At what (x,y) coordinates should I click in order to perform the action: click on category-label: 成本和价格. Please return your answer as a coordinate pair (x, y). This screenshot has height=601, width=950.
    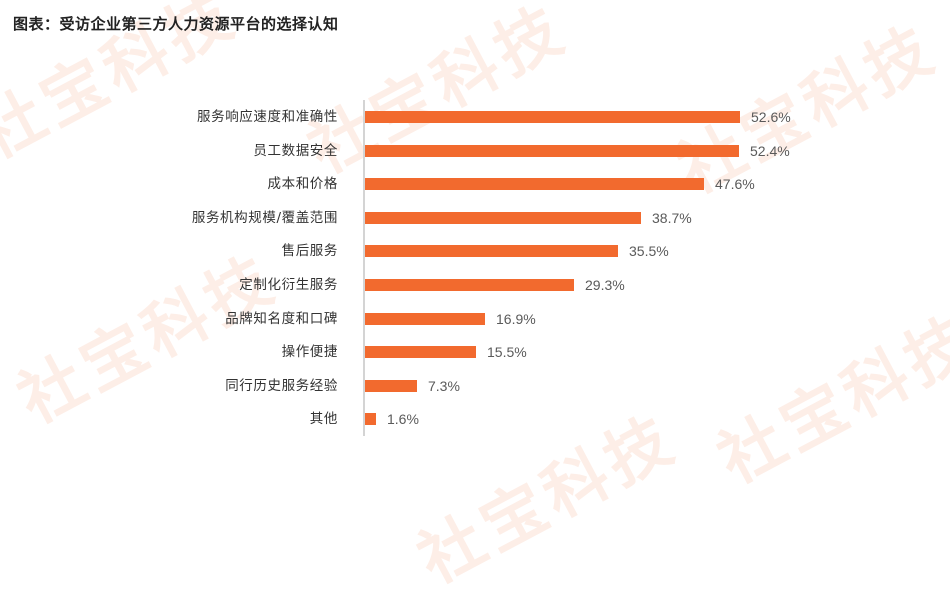
    Looking at the image, I should click on (302, 184).